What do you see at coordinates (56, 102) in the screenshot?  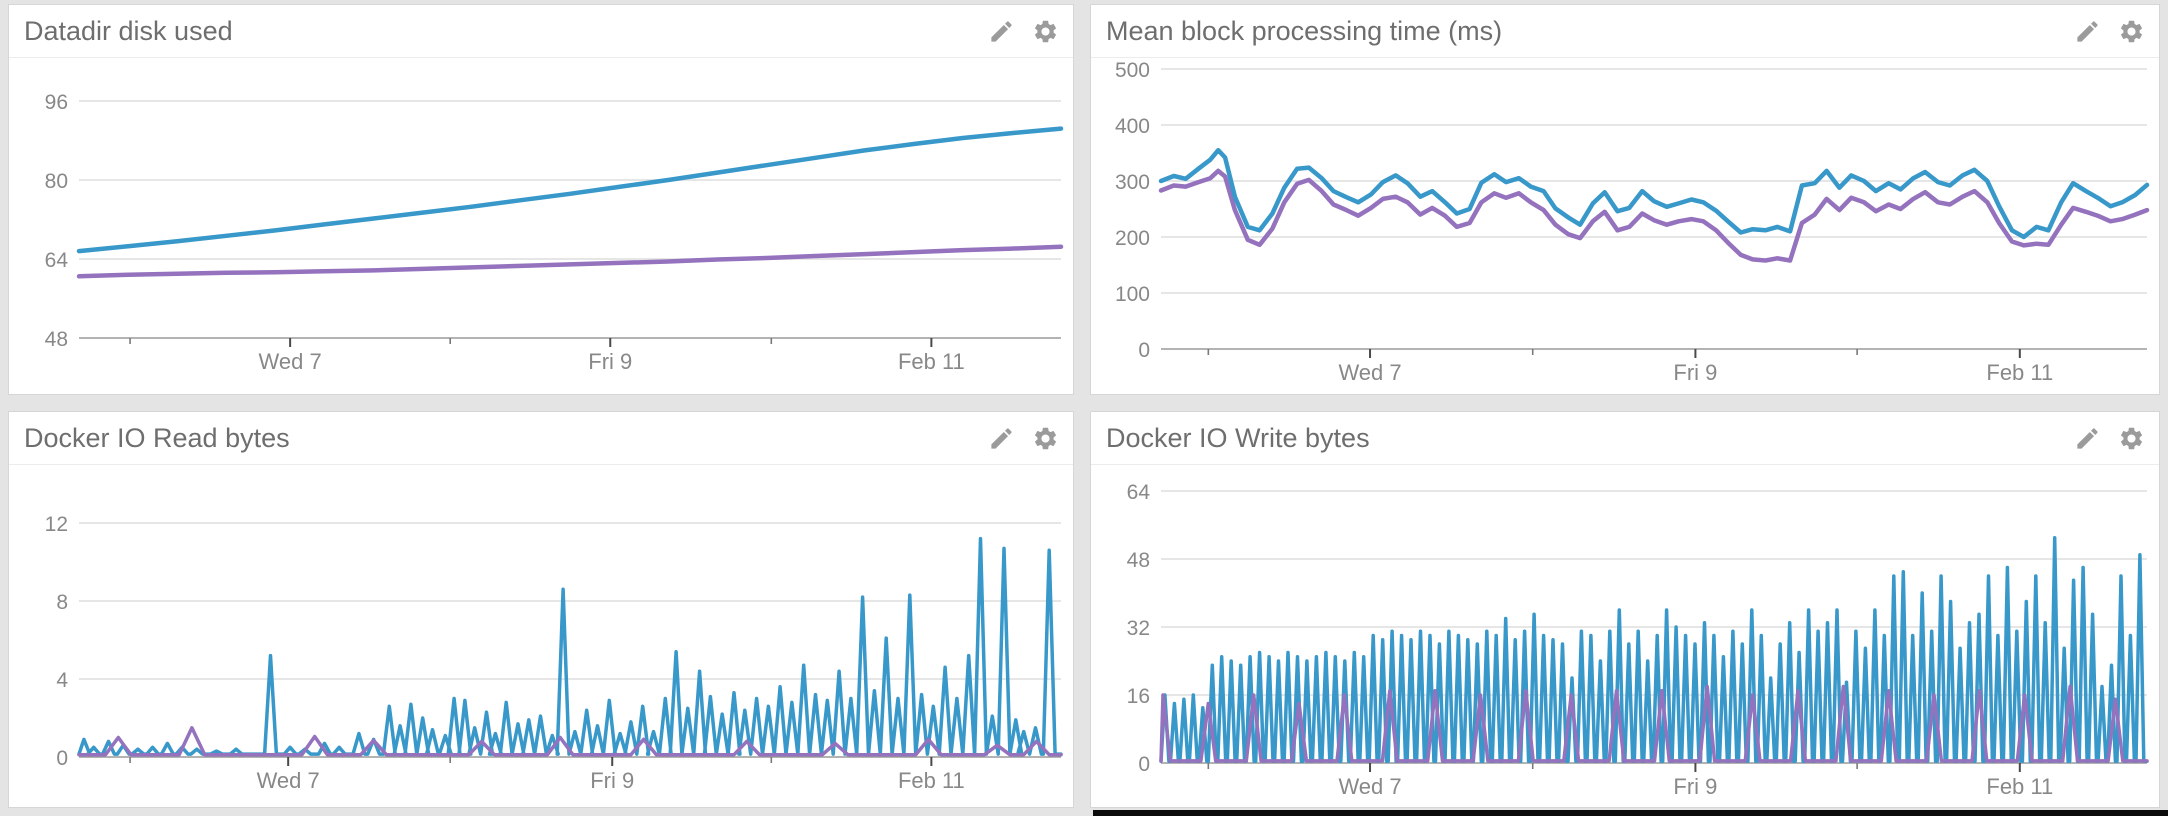 I see `y-tick-label: 96` at bounding box center [56, 102].